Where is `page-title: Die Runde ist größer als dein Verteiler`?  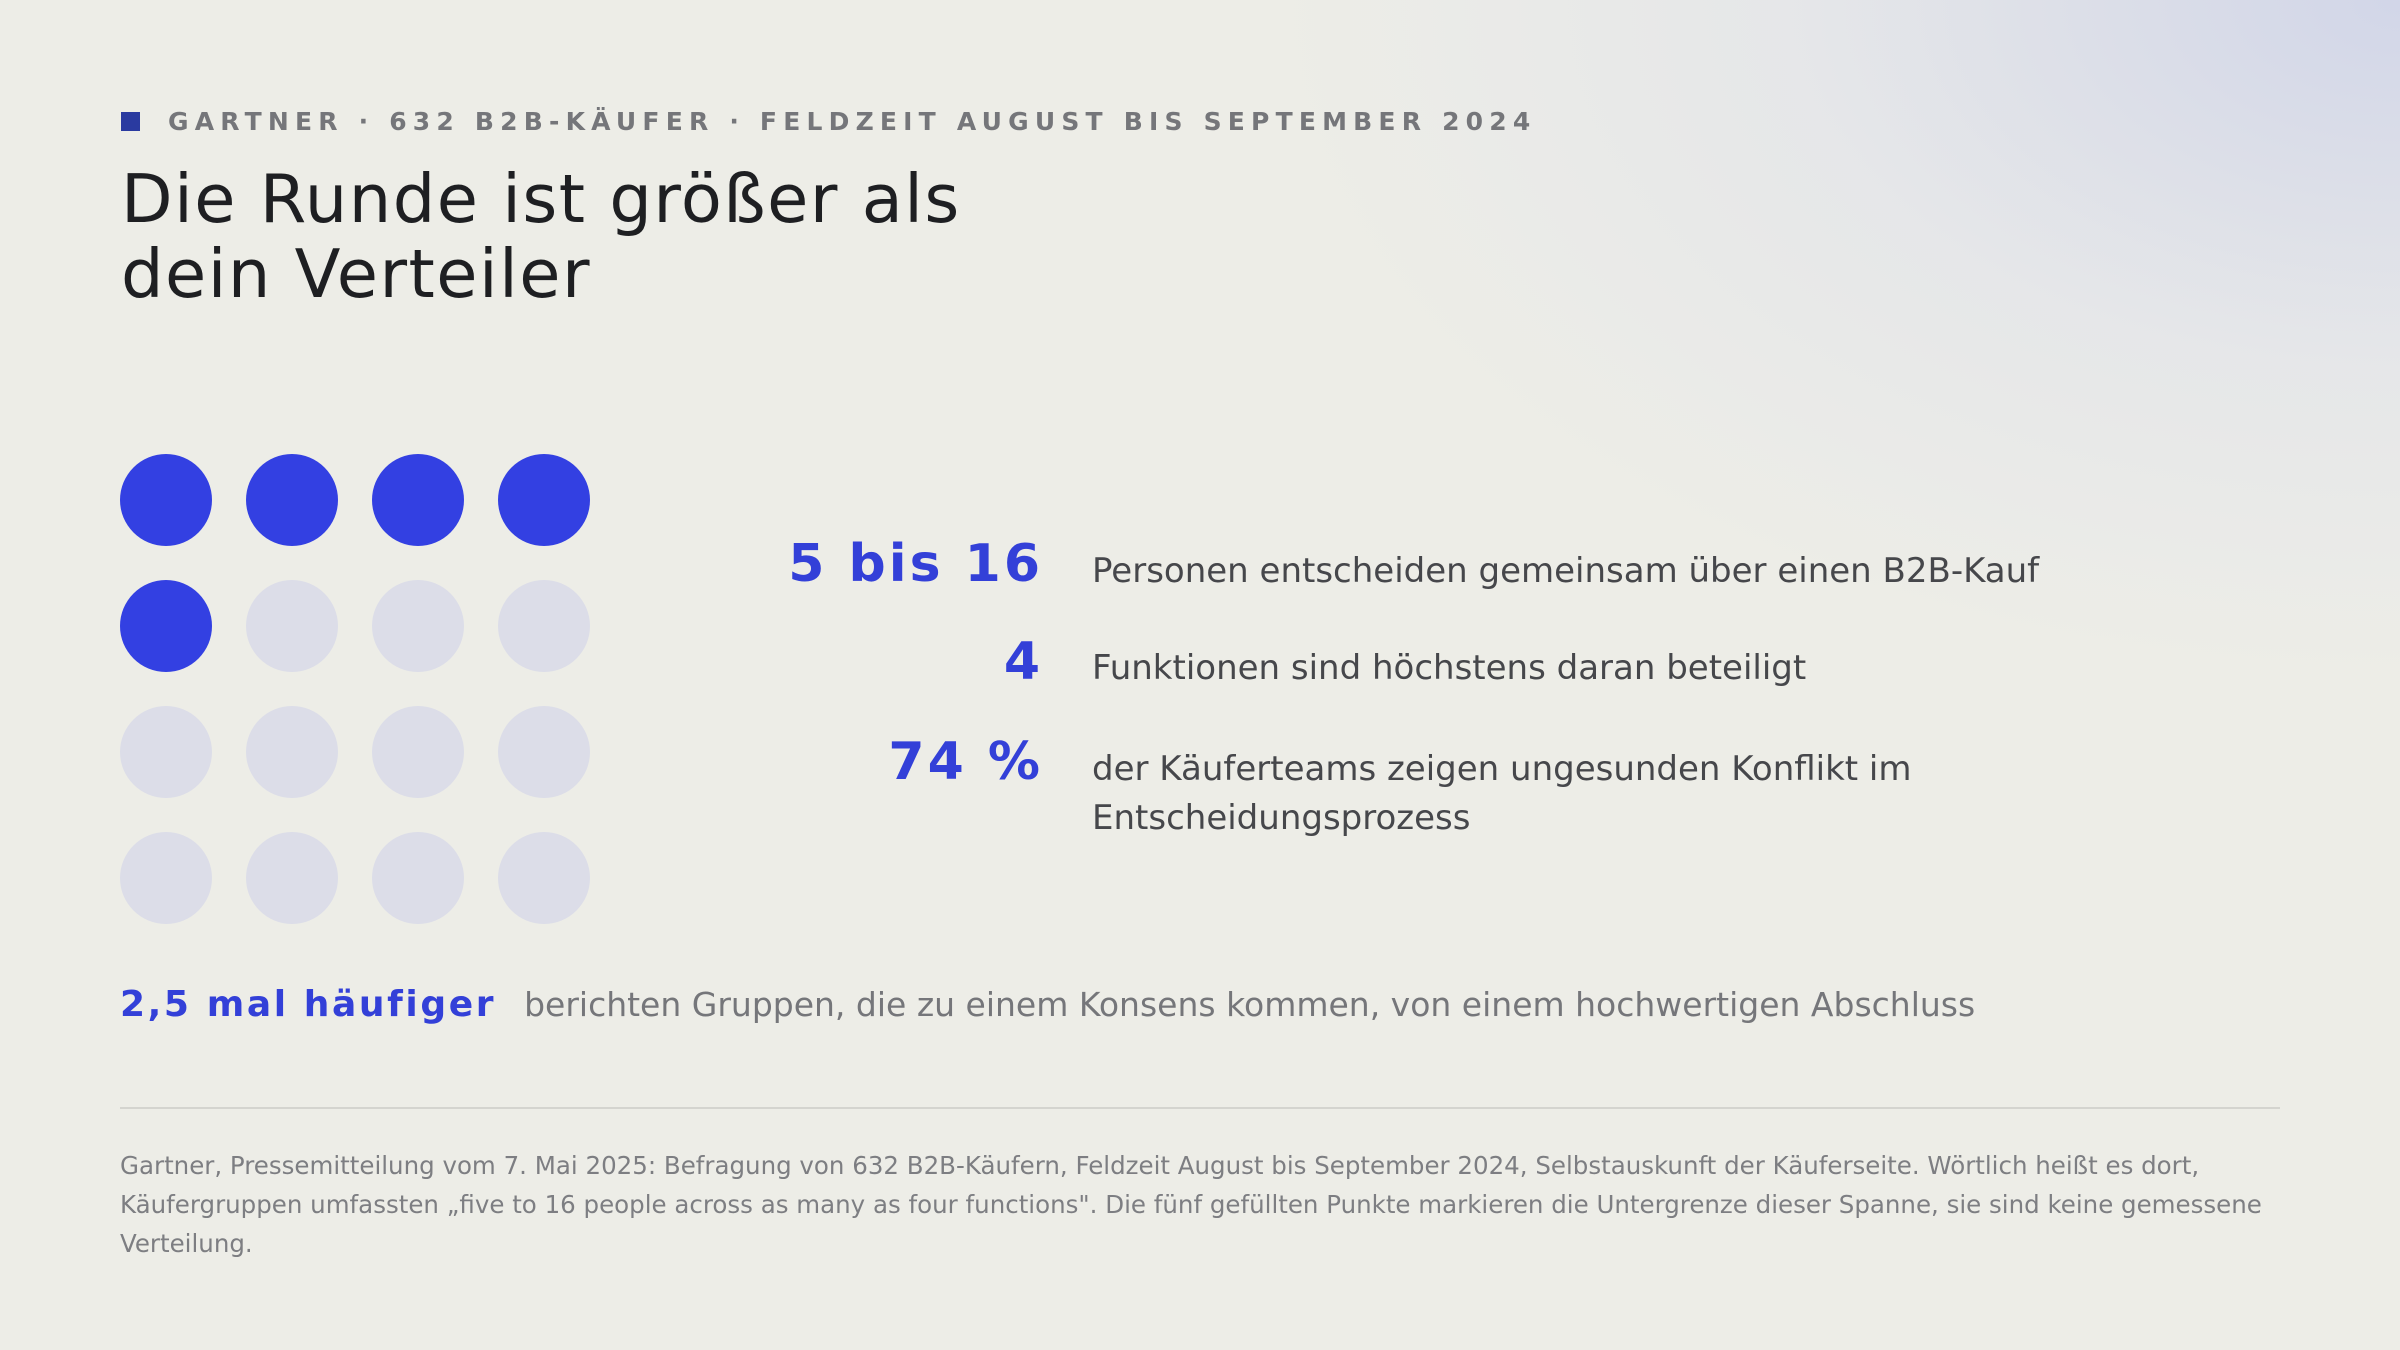
page-title: Die Runde ist größer als dein Verteiler is located at coordinates (671, 237).